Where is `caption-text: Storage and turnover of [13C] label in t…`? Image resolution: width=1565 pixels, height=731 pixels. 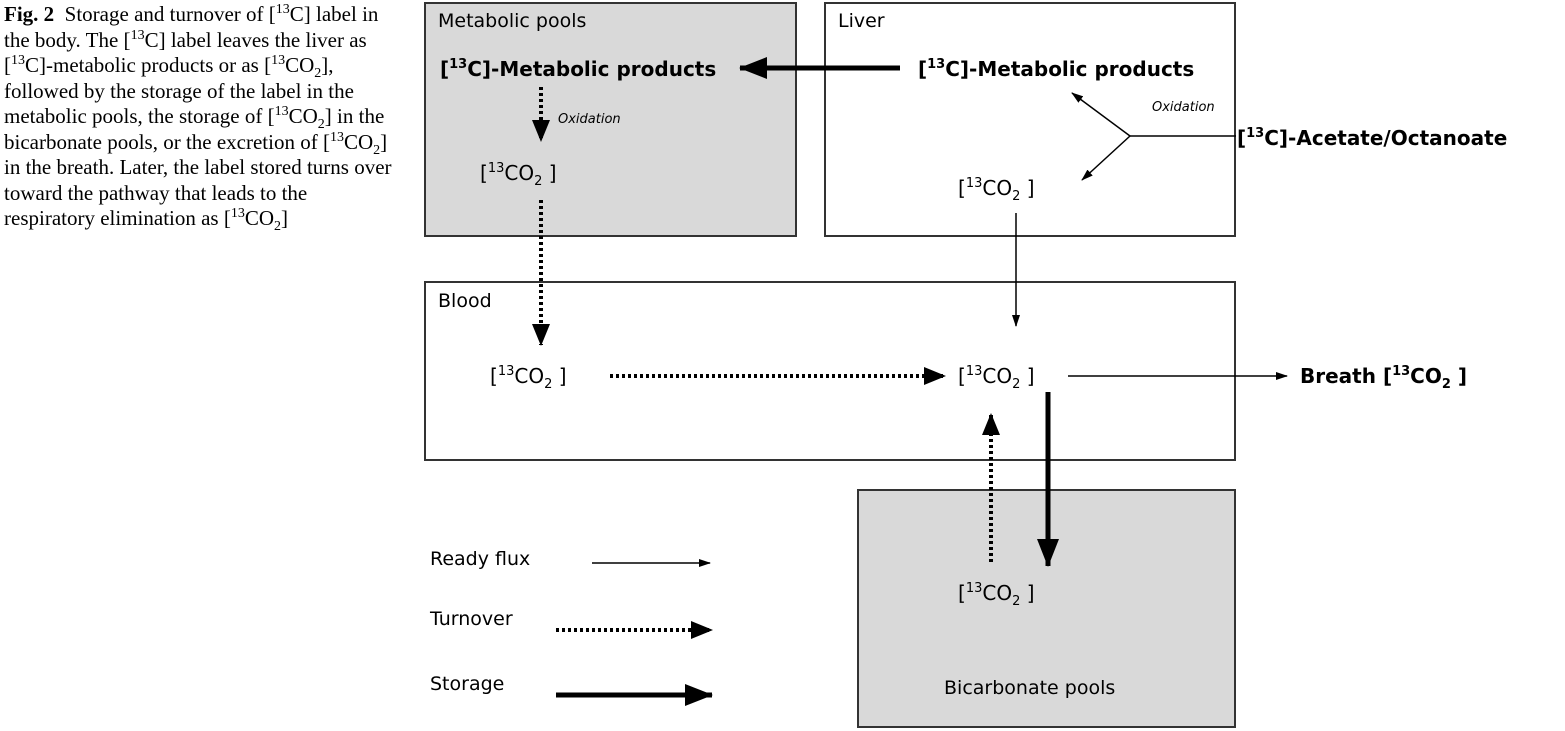
caption-text: Storage and turnover of [13C] label in t… is located at coordinates (198, 118).